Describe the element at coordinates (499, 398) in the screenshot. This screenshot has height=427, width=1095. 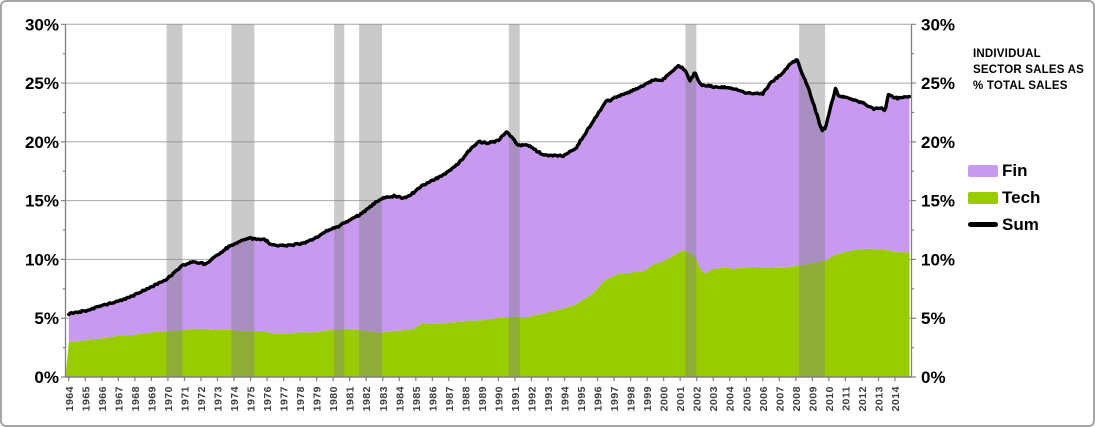
I see `svg-text: 1990` at that location.